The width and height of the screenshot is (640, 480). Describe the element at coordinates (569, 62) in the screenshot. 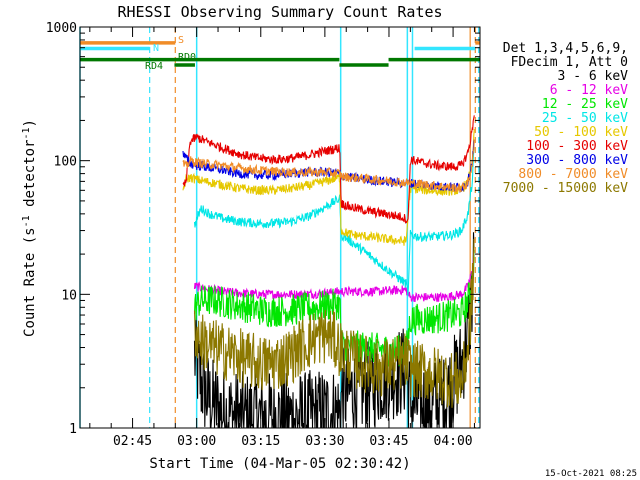

I see `legend-header-line2: FDecim 1, Att 0` at that location.